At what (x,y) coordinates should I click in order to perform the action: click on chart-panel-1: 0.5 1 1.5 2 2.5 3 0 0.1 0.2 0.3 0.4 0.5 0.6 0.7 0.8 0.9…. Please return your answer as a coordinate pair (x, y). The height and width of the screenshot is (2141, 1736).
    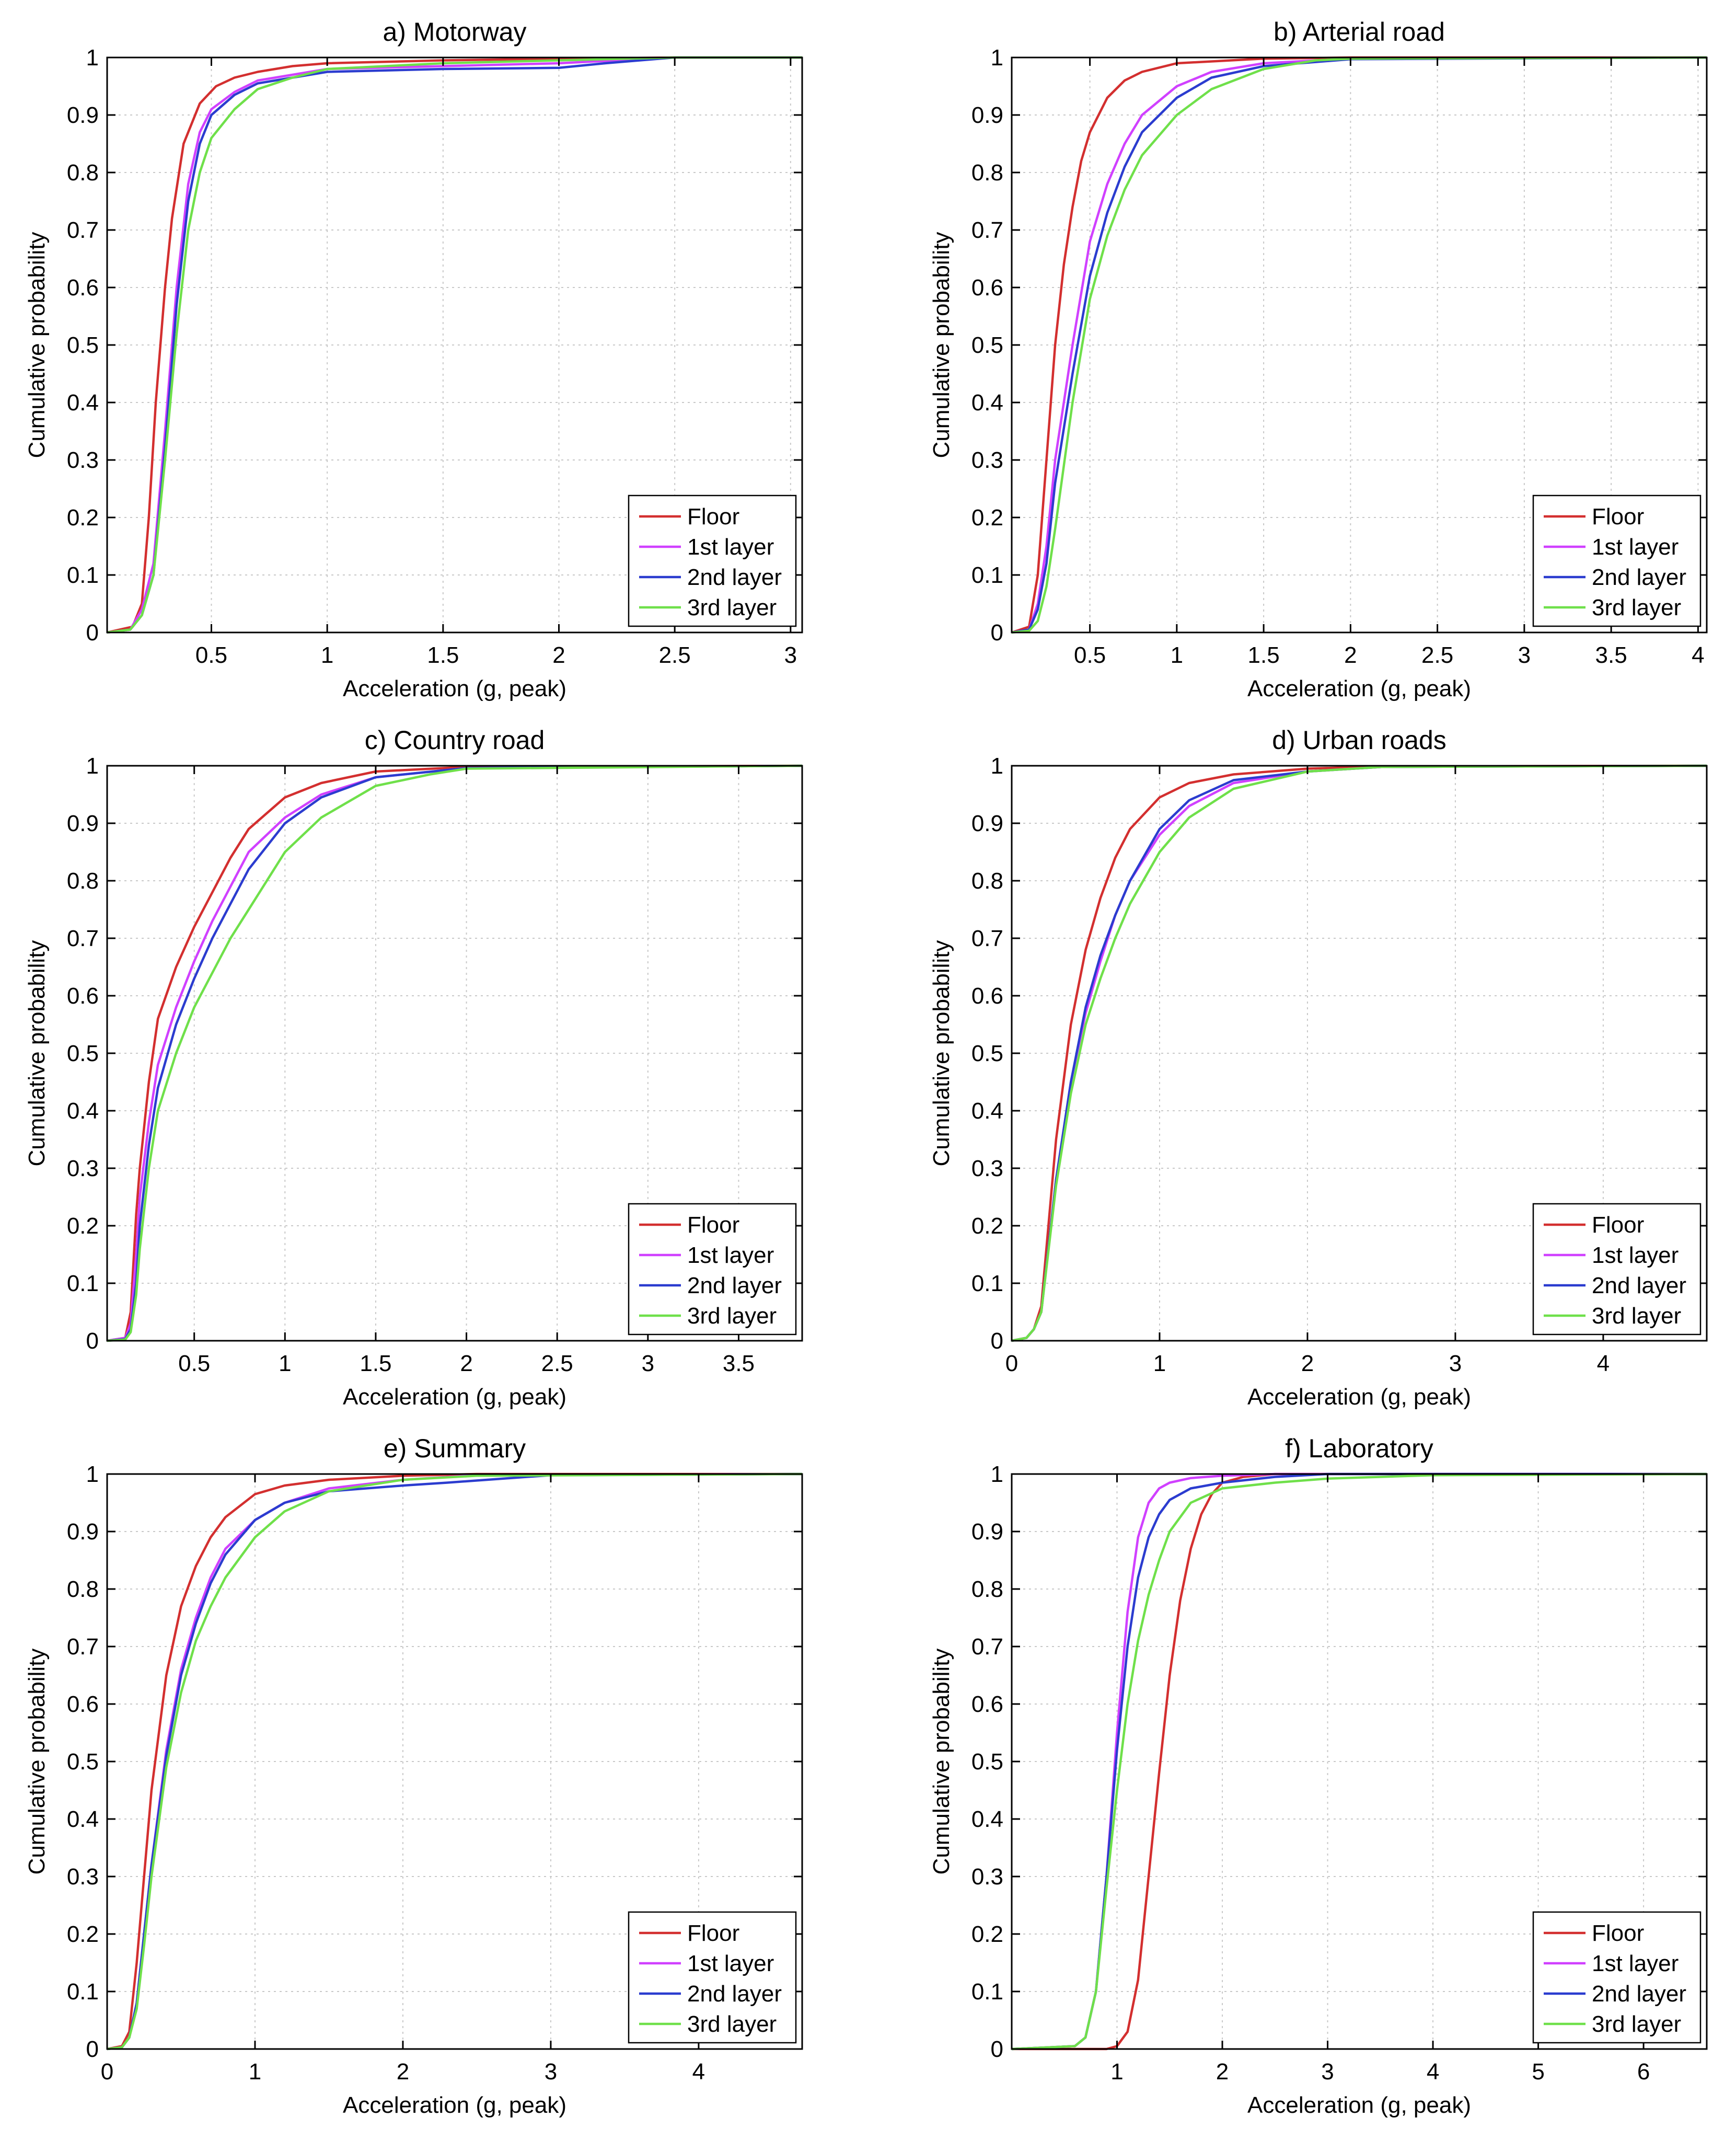
    Looking at the image, I should click on (414, 359).